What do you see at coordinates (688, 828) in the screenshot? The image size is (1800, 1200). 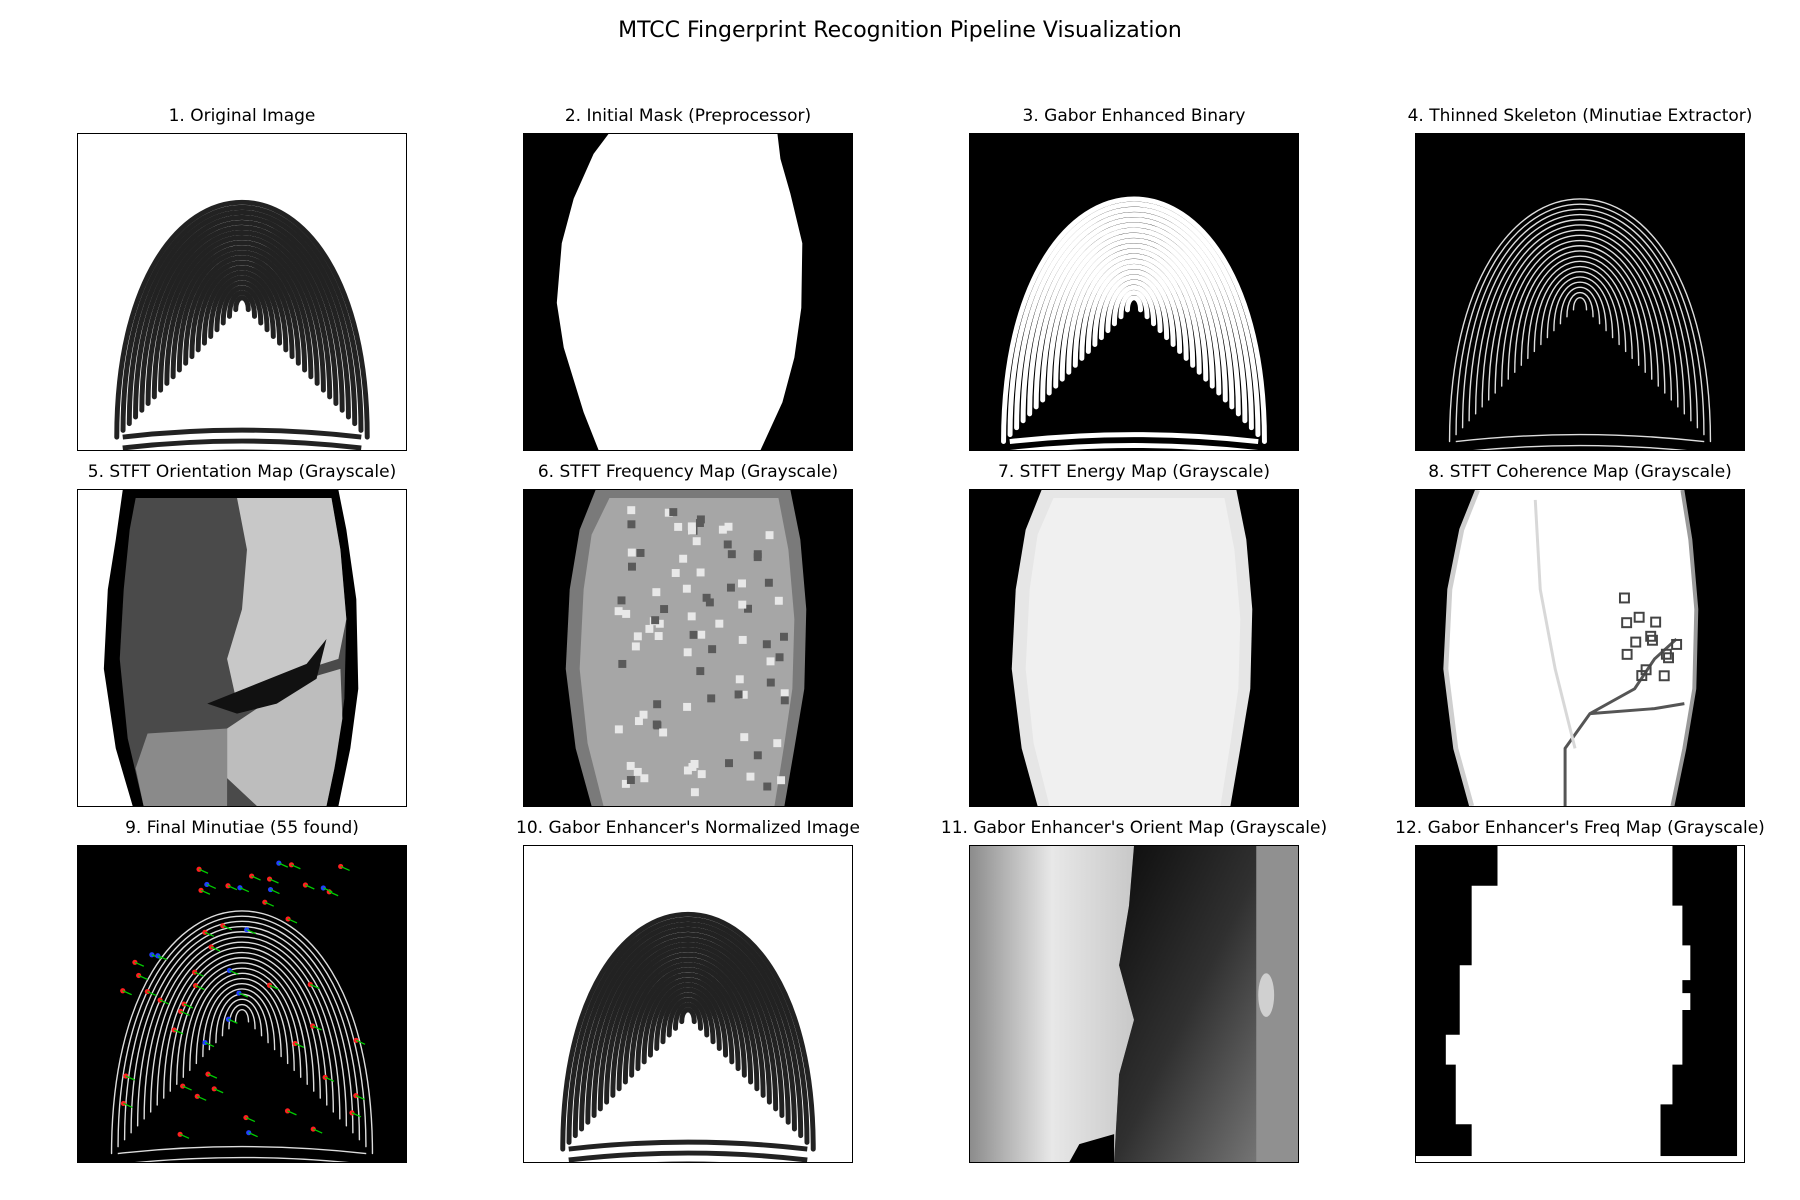 I see `panel-title: 10. Gabor Enhancer's Normalized Image` at bounding box center [688, 828].